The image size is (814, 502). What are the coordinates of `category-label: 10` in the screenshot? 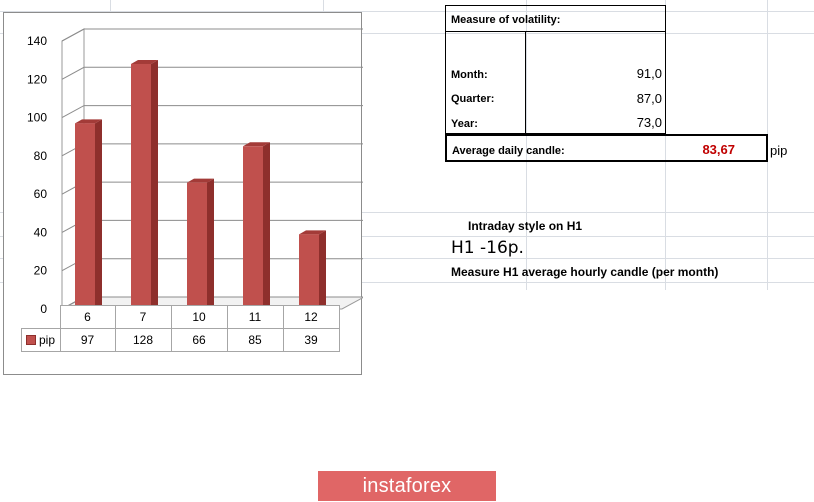 It's located at (199, 317).